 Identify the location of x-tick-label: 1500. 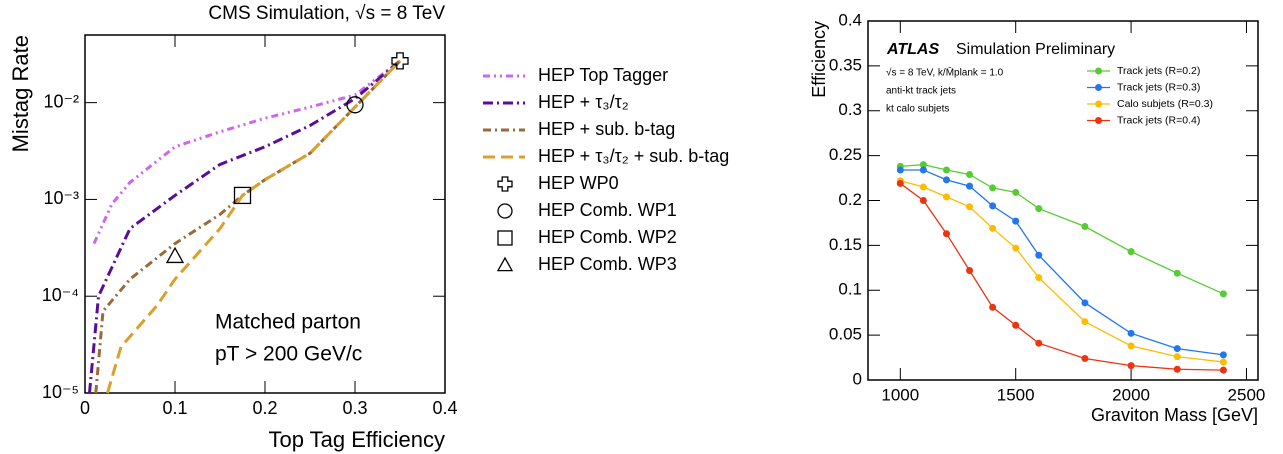
(1016, 394).